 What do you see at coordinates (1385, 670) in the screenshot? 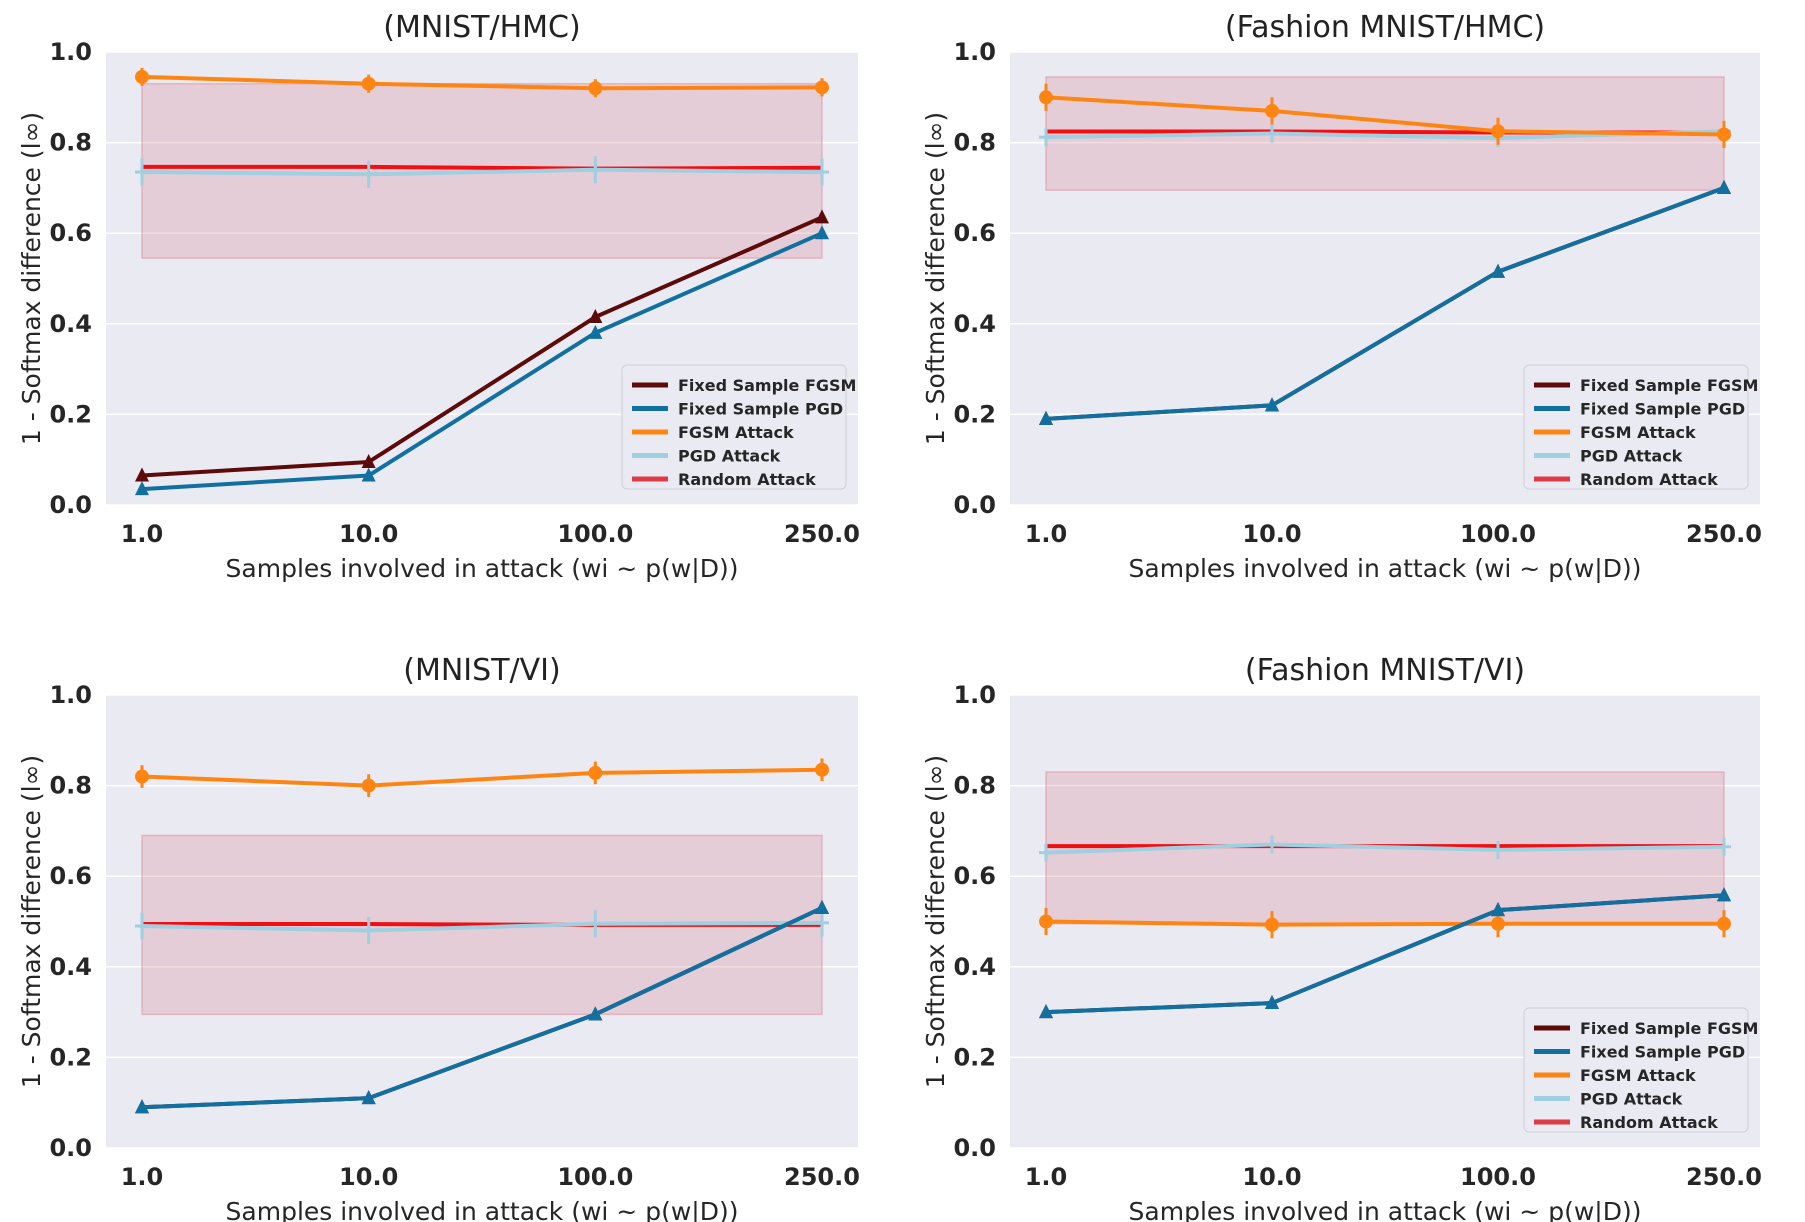
I see `panel-title: (Fashion MNIST/VI)` at bounding box center [1385, 670].